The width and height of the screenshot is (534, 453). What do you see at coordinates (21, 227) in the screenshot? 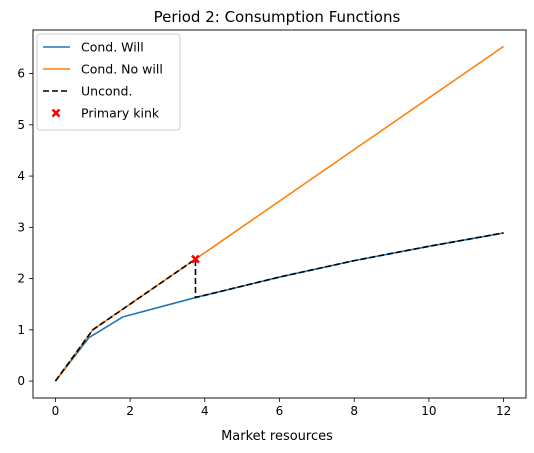
I see `y-tick-label: 3` at bounding box center [21, 227].